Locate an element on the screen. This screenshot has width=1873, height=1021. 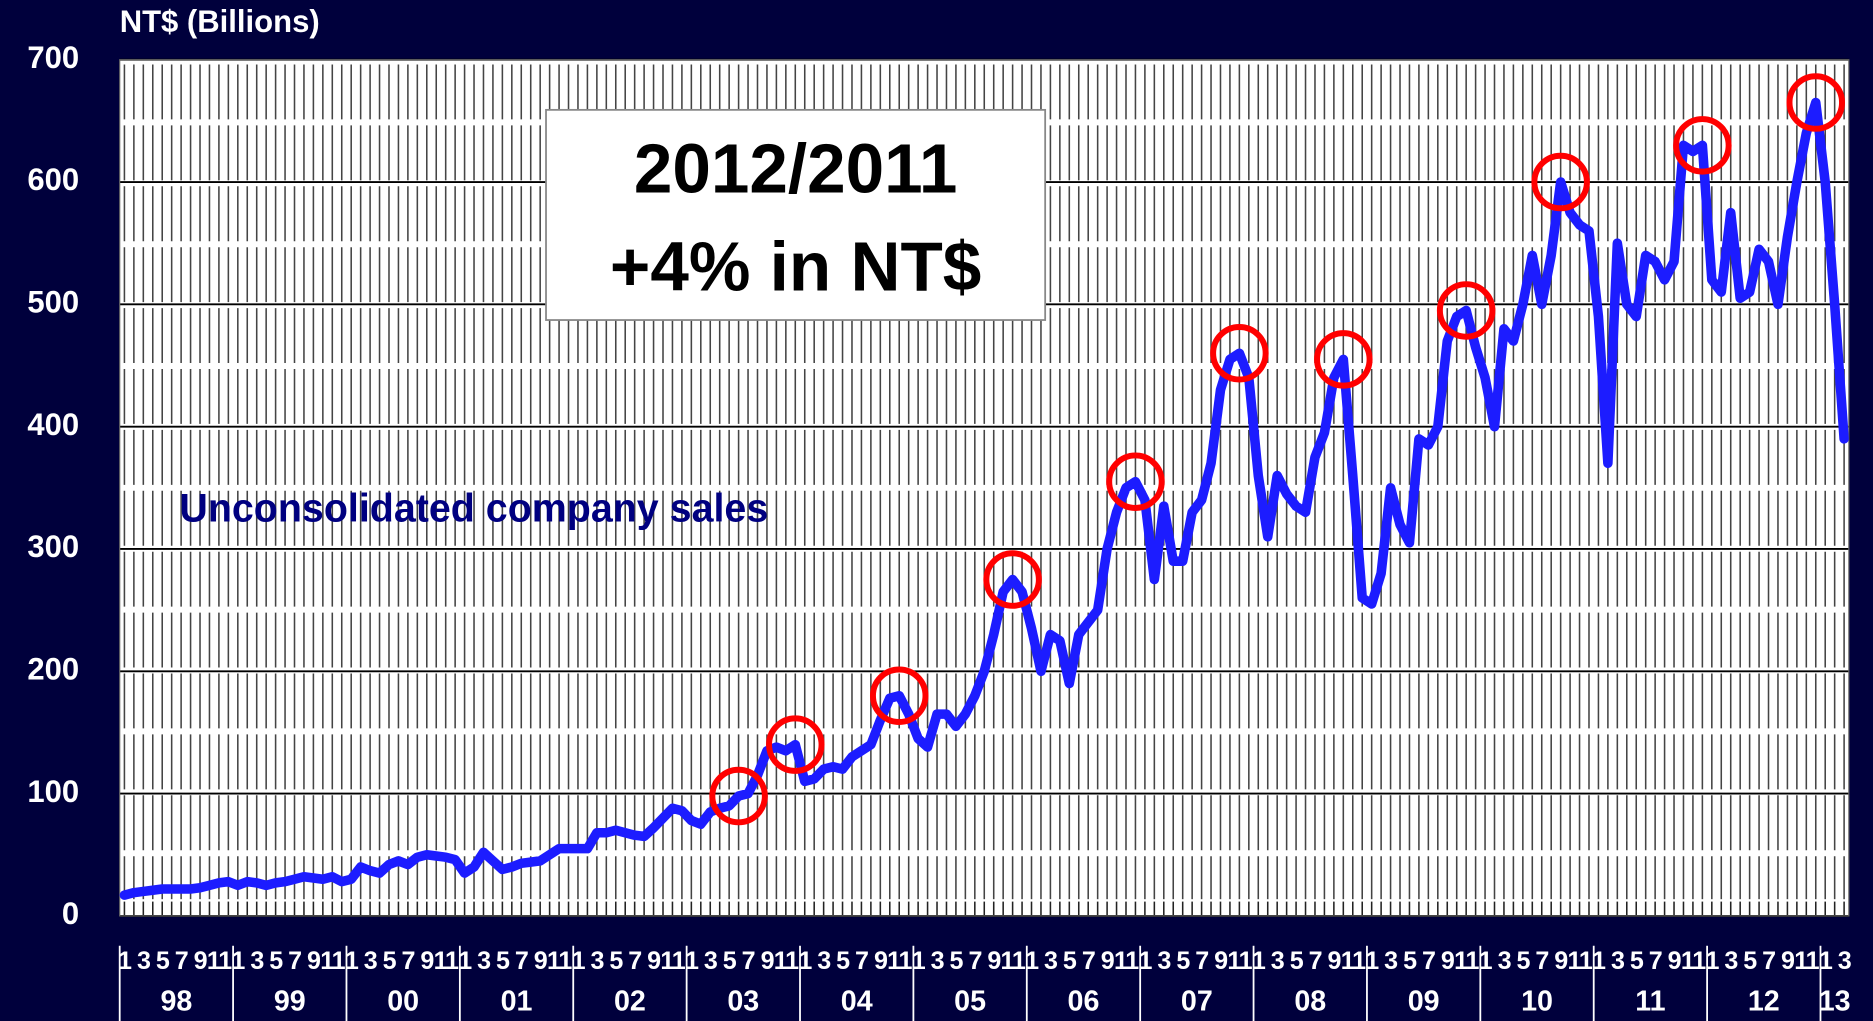
year-label: 05 is located at coordinates (970, 1002).